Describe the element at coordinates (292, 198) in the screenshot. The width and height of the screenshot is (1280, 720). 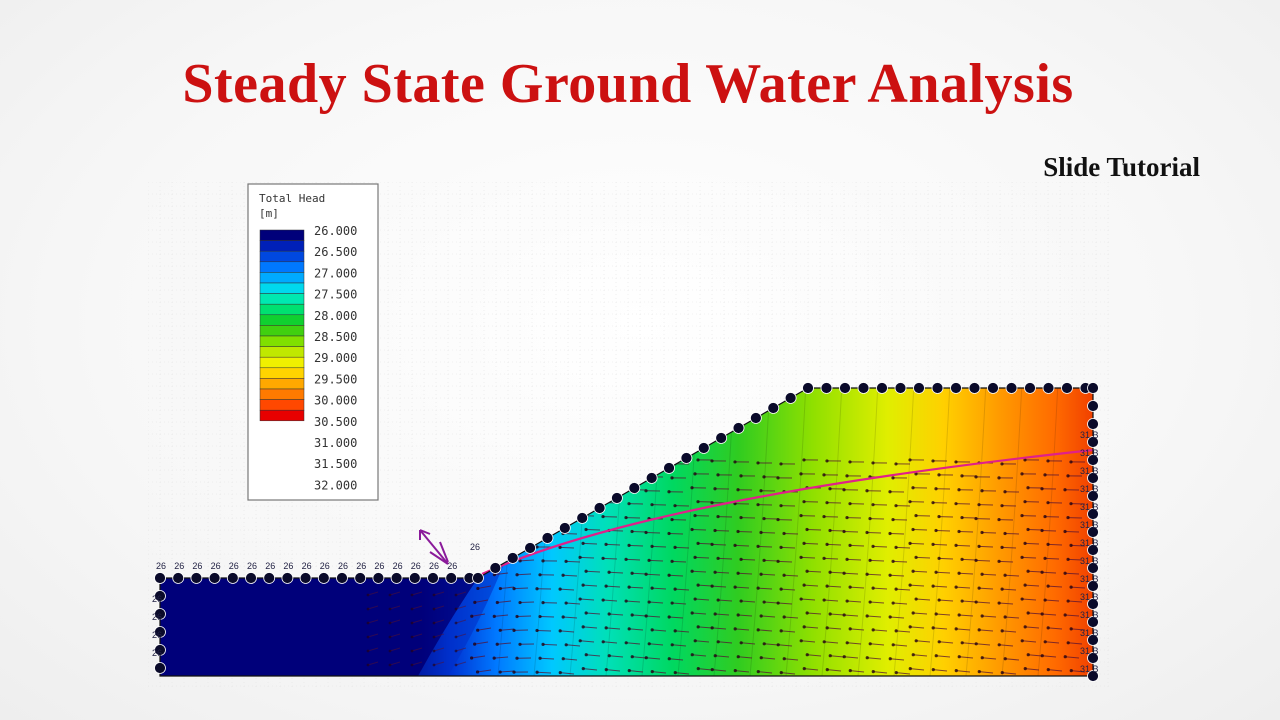
I see `legend-title: Total Head` at that location.